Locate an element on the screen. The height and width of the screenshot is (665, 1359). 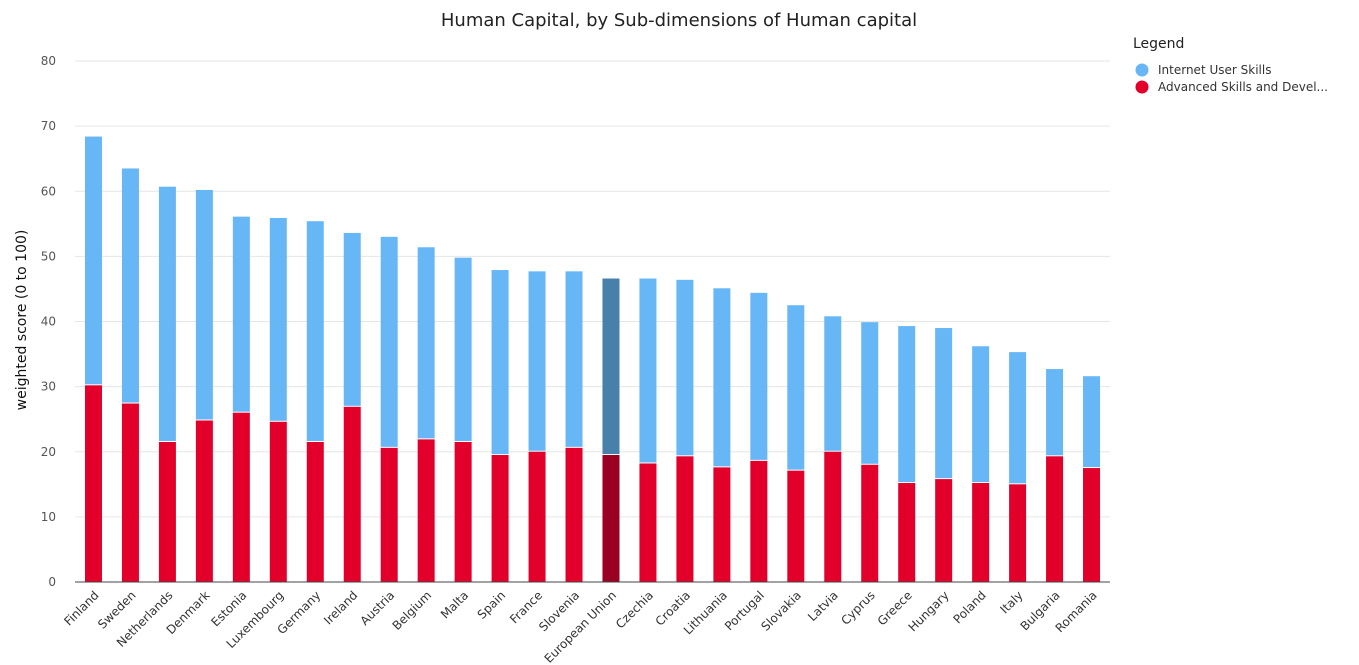
bar-advanced-skills-lithuania is located at coordinates (722, 524).